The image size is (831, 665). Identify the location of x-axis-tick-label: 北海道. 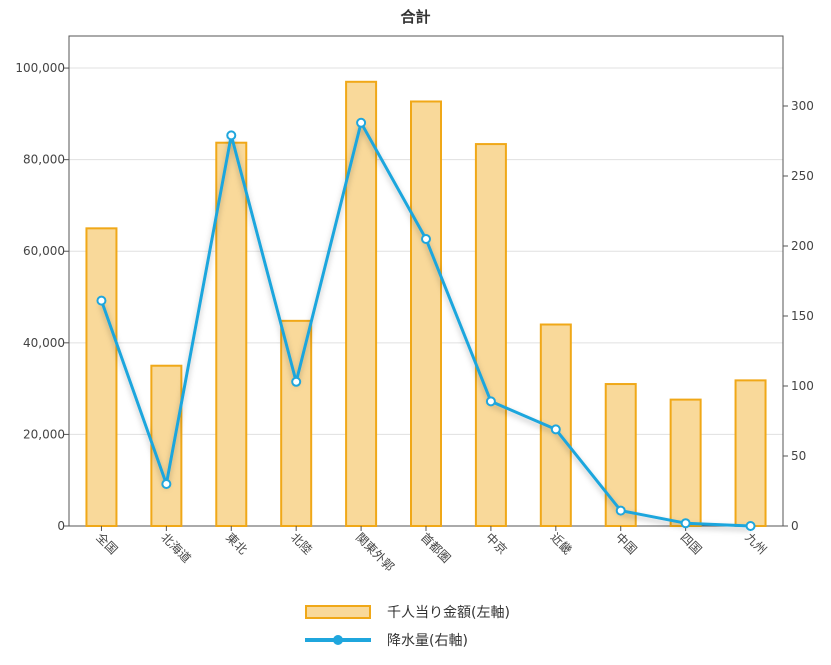
(176, 548).